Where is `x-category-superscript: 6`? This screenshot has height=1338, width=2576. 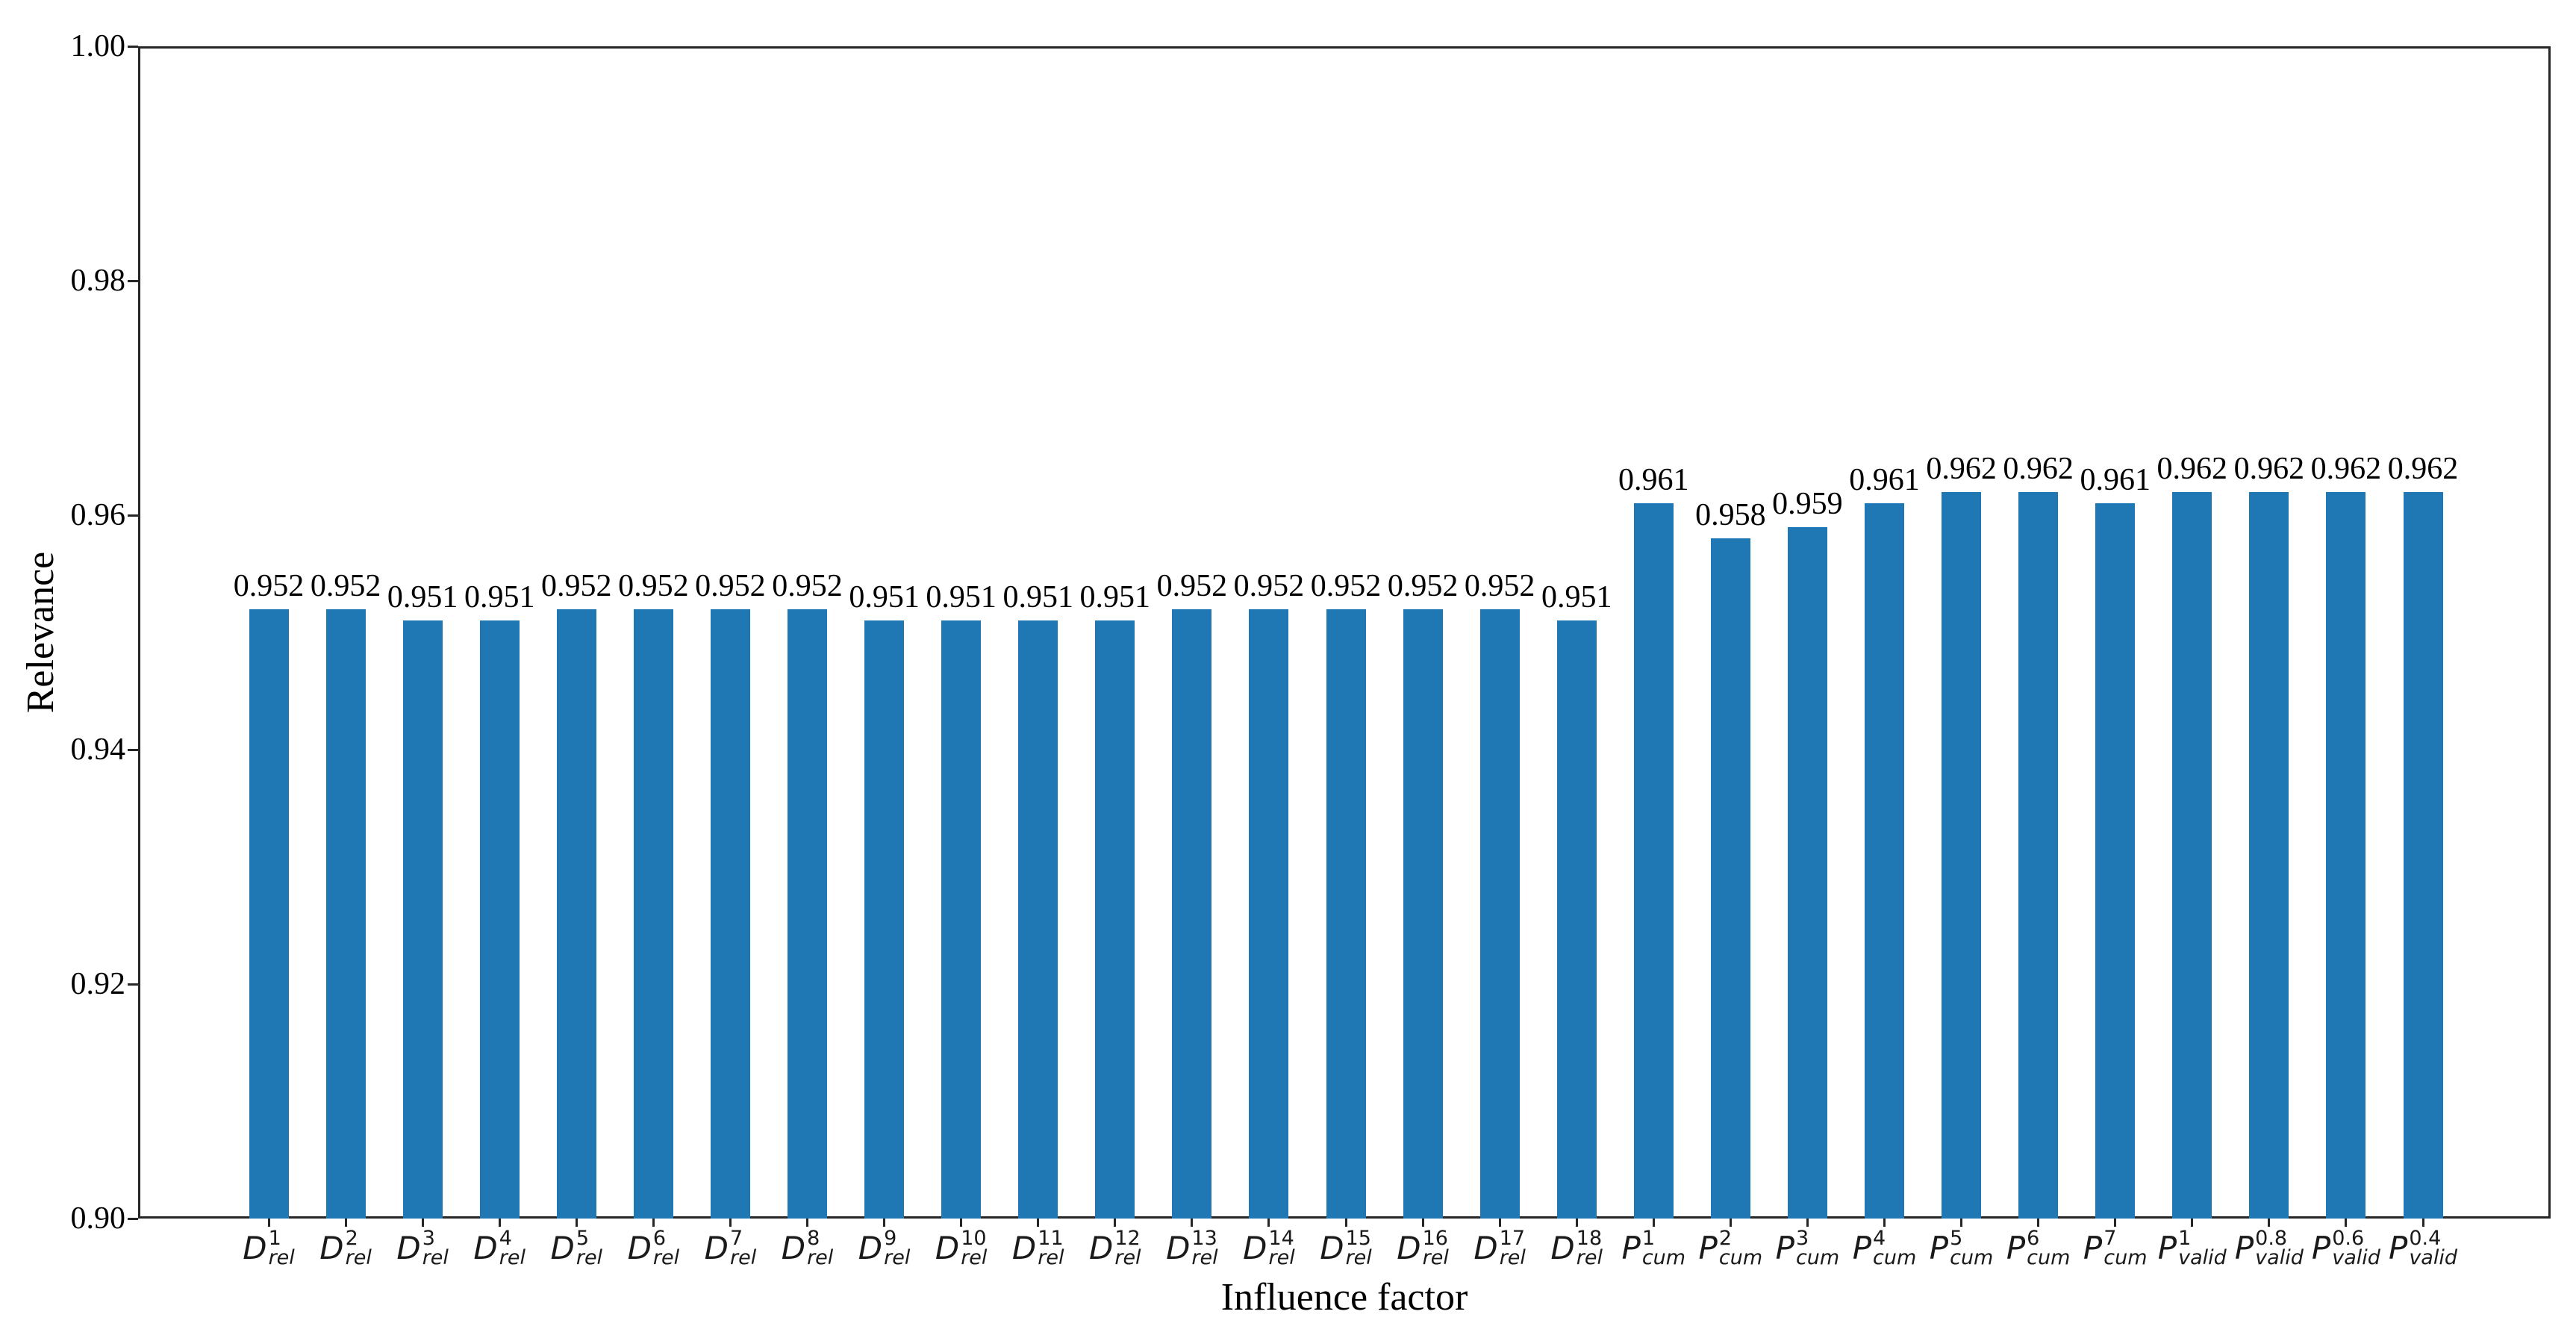
x-category-superscript: 6 is located at coordinates (2033, 1238).